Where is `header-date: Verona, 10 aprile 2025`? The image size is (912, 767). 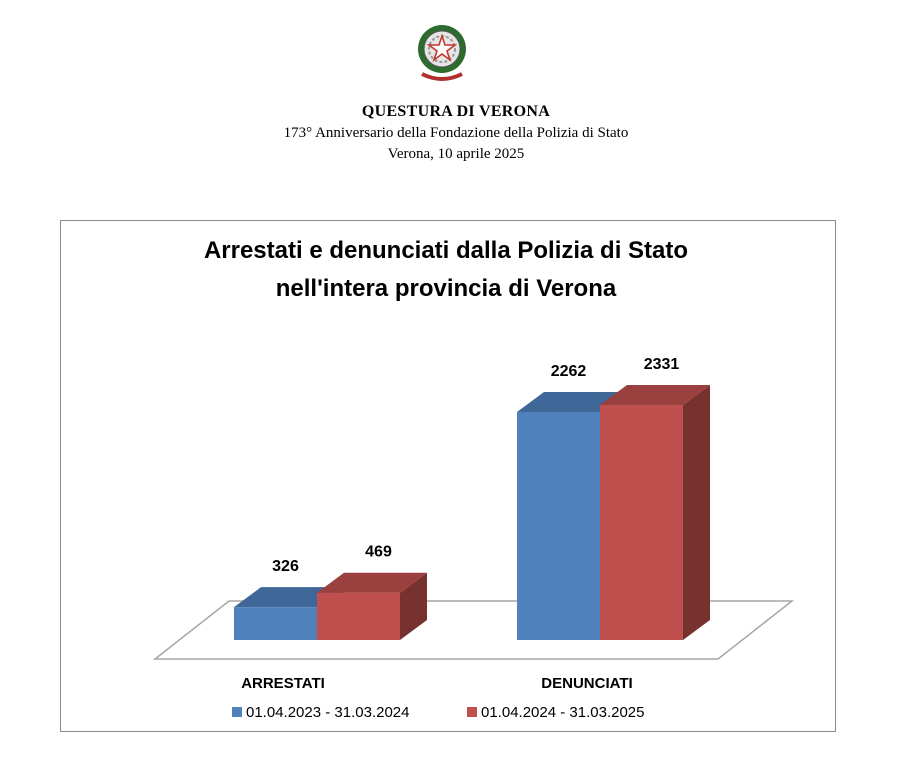 header-date: Verona, 10 aprile 2025 is located at coordinates (456, 154).